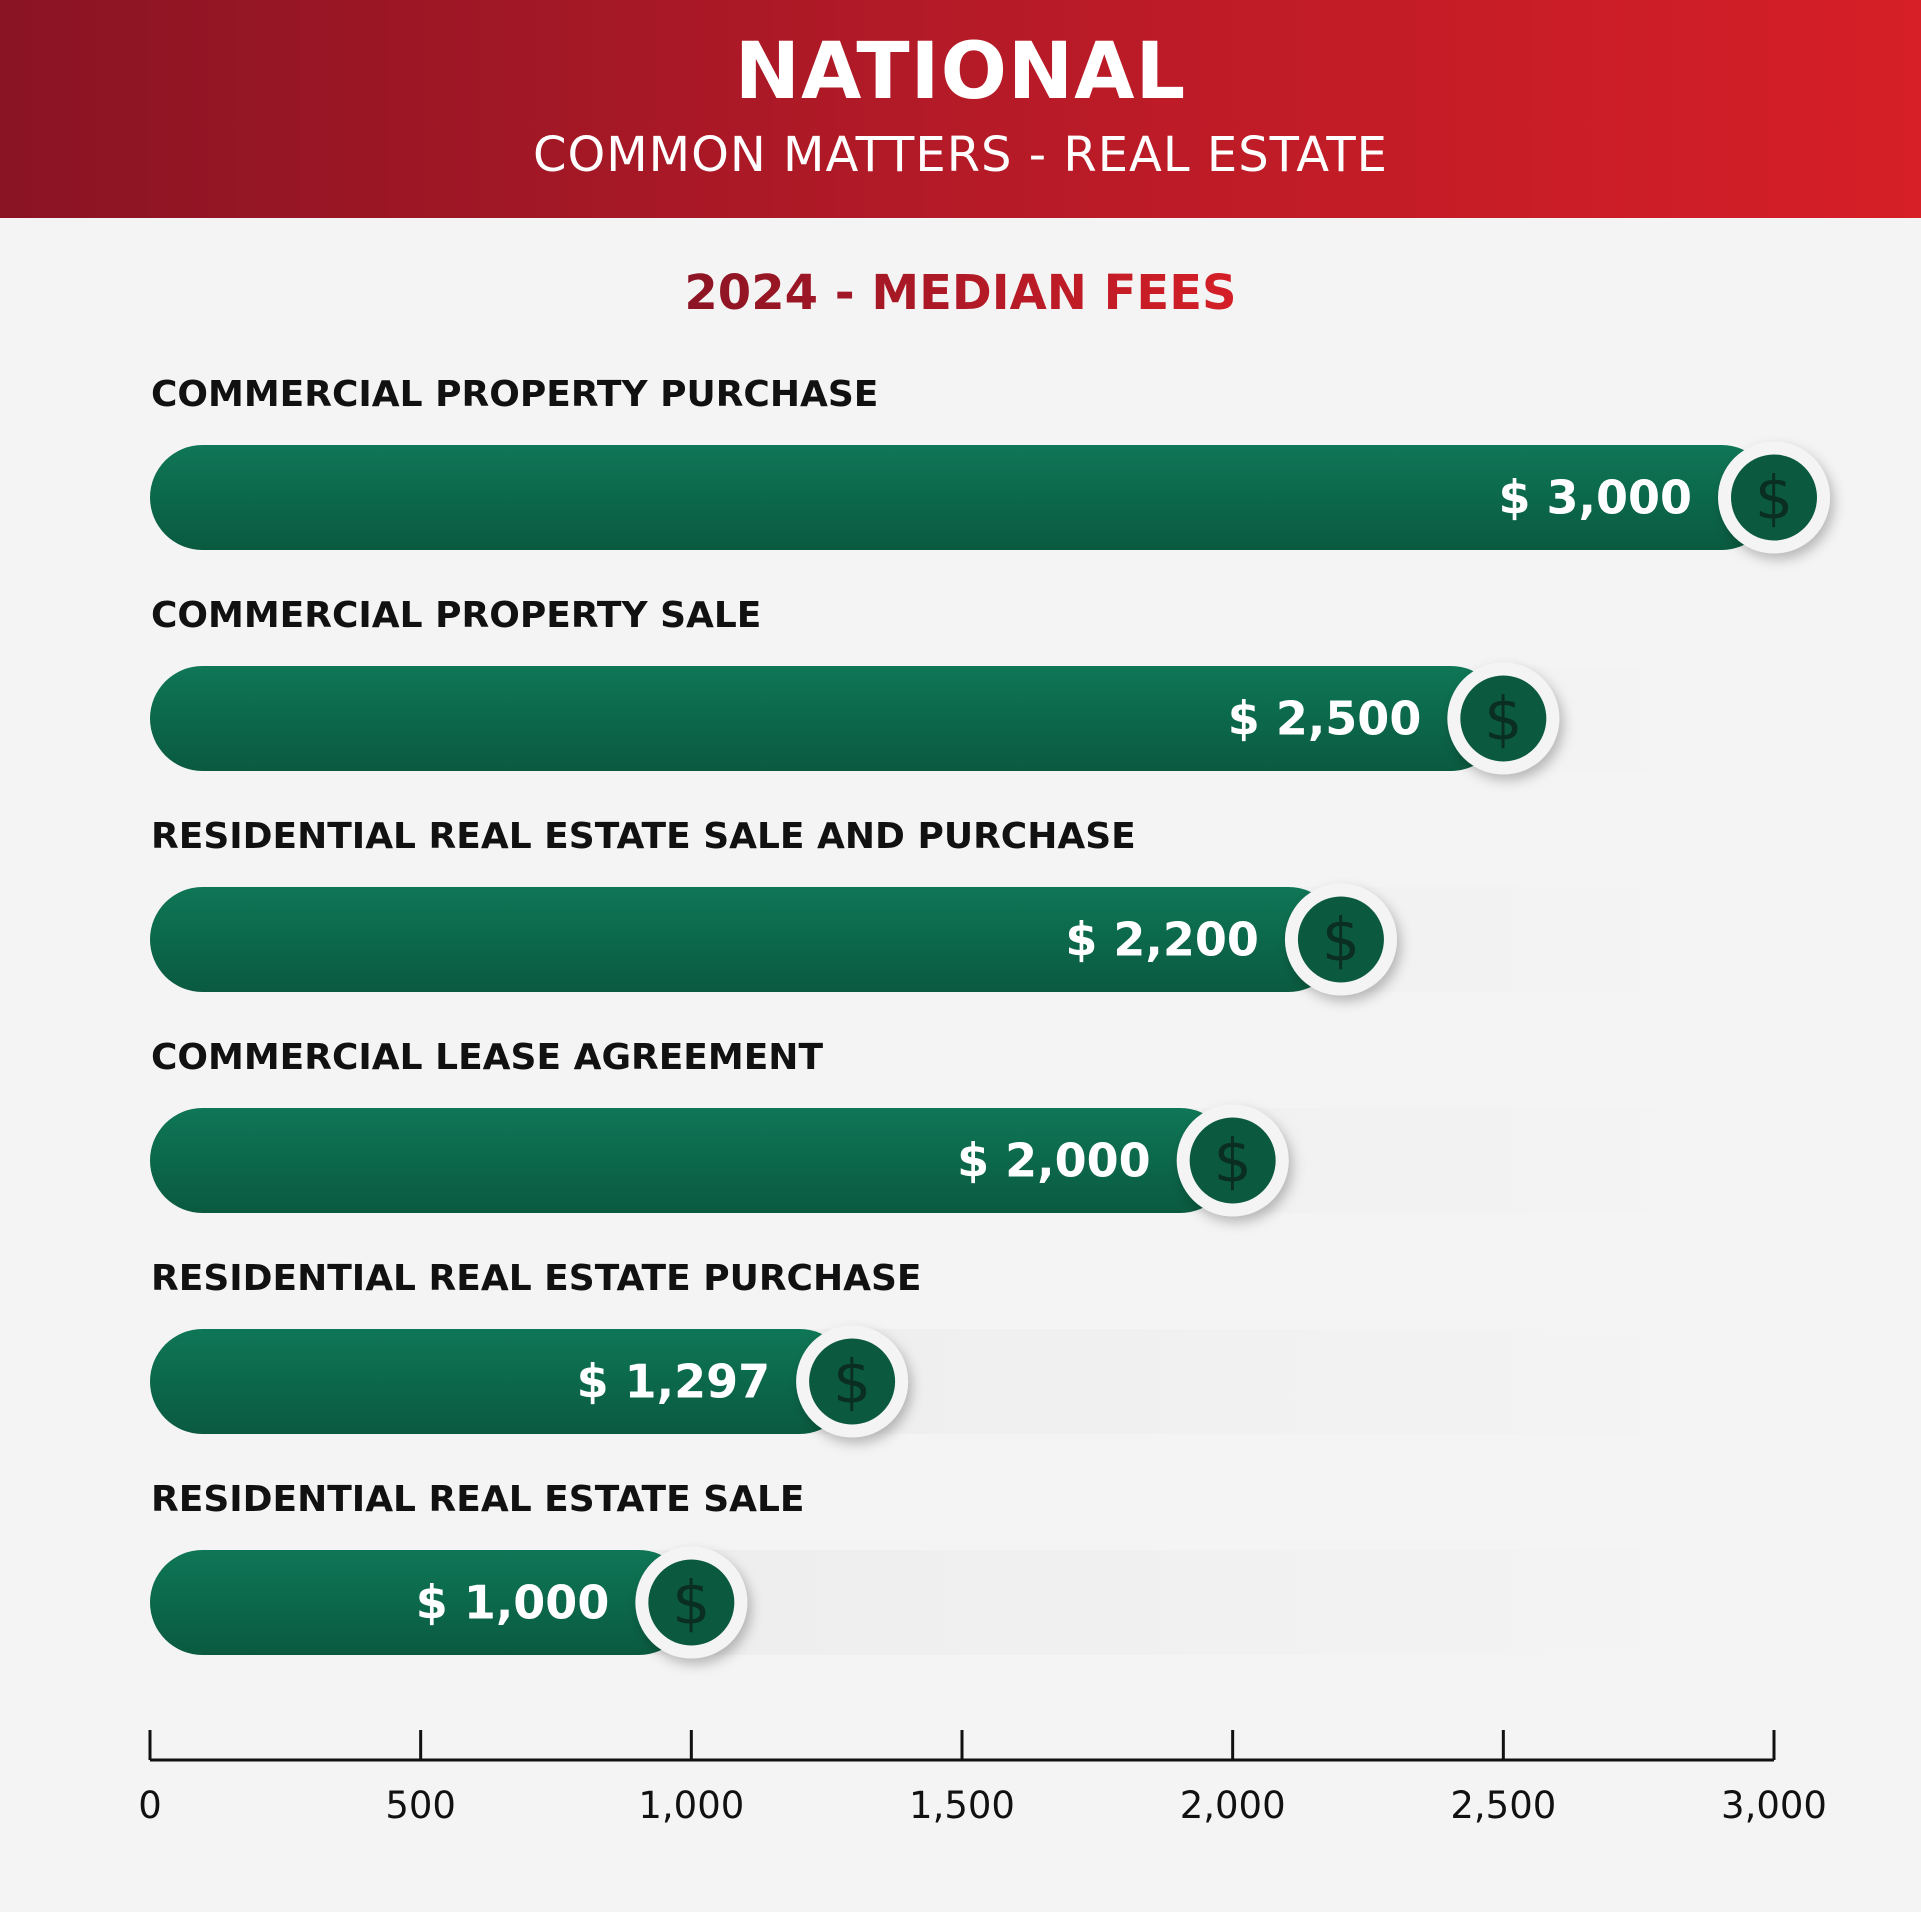  I want to click on value-label: $ 3,000, so click(1595, 498).